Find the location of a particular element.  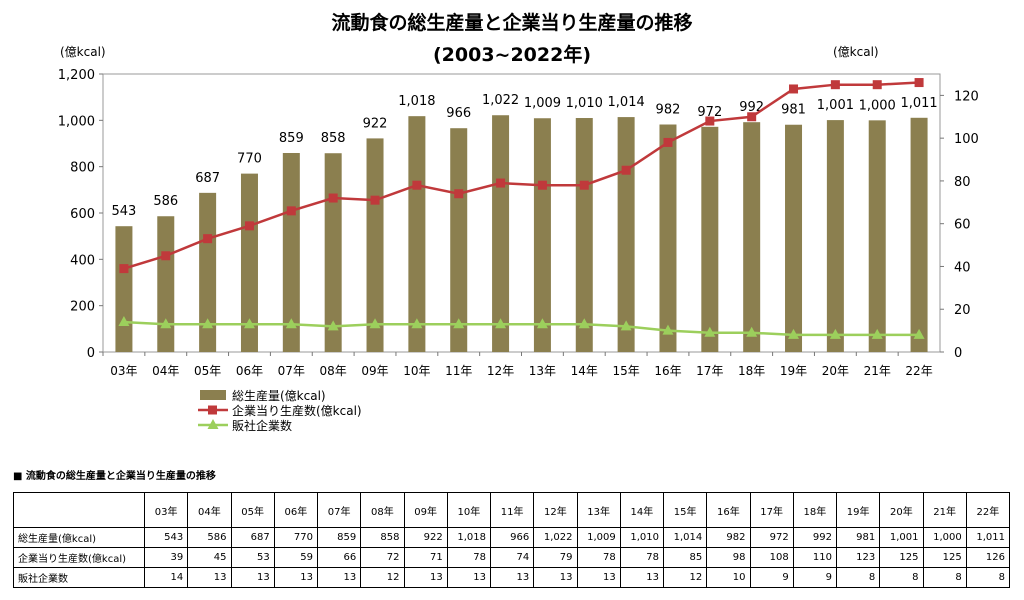

table-cell: 39 is located at coordinates (166, 557).